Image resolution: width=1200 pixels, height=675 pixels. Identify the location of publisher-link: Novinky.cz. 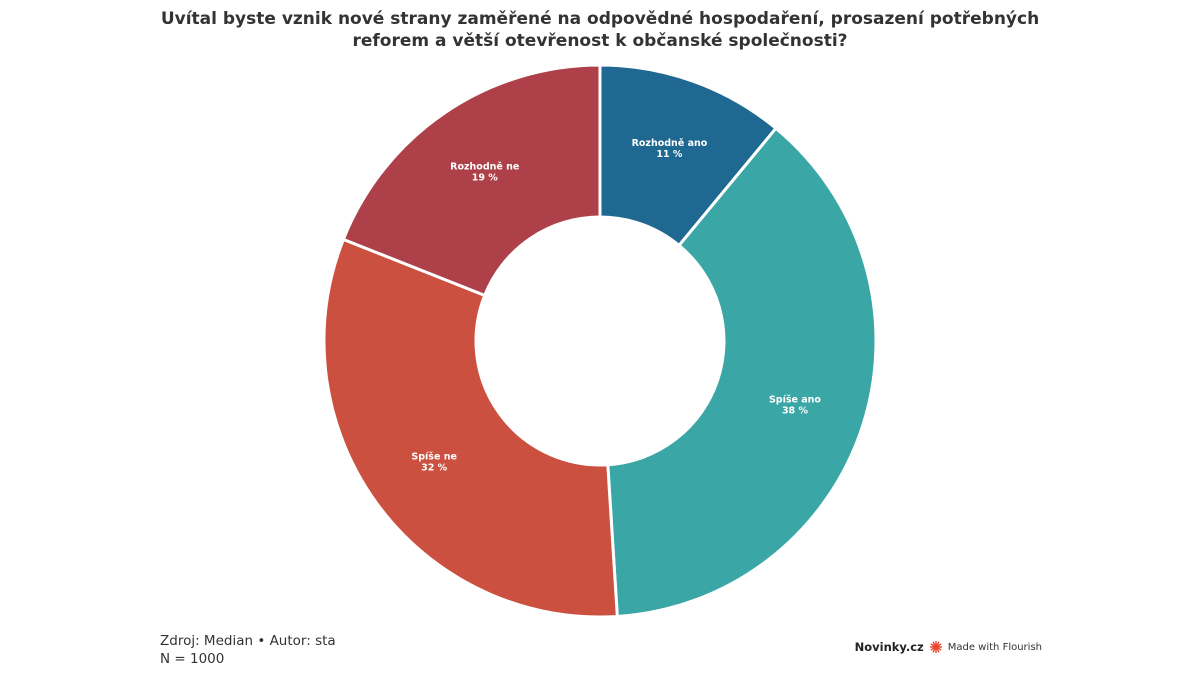
(889, 647).